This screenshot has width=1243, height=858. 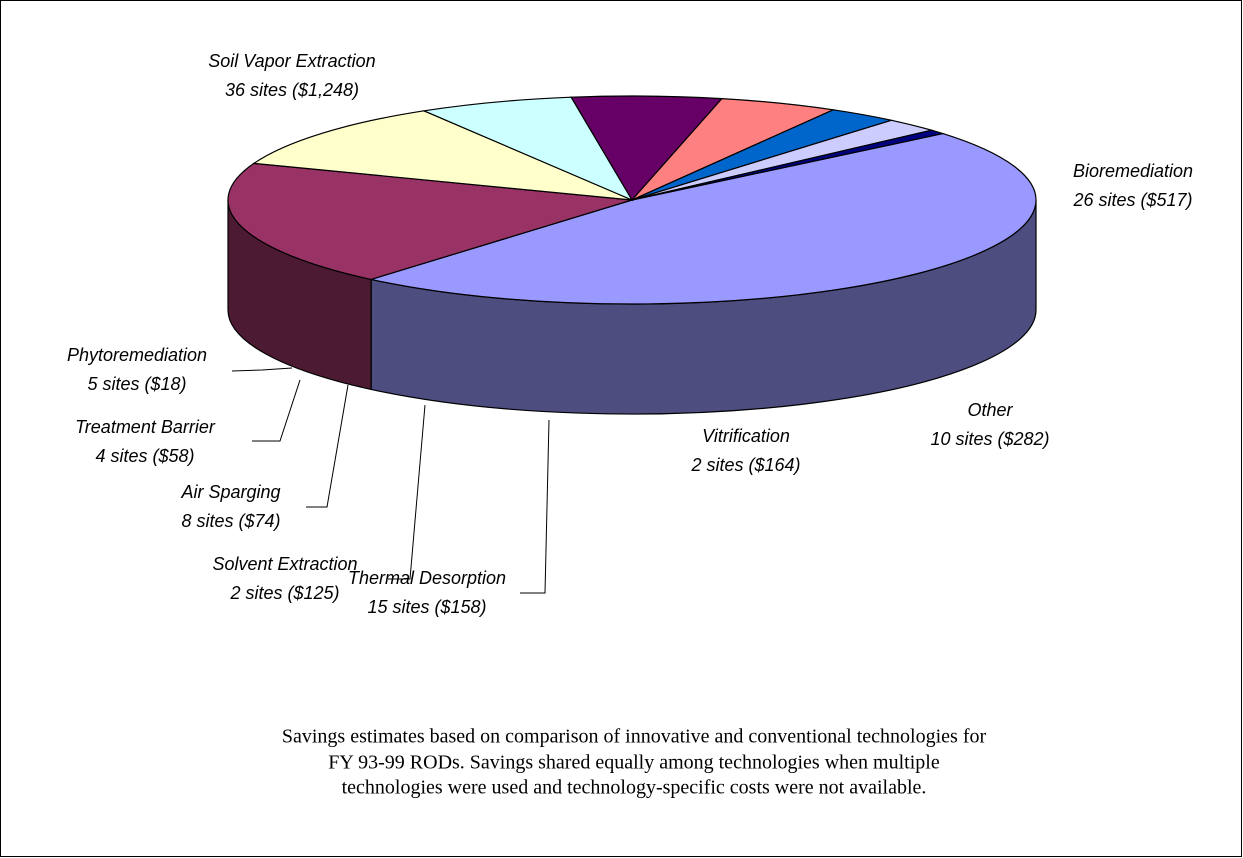 I want to click on slice-label: Treatment Barrier, so click(x=145, y=427).